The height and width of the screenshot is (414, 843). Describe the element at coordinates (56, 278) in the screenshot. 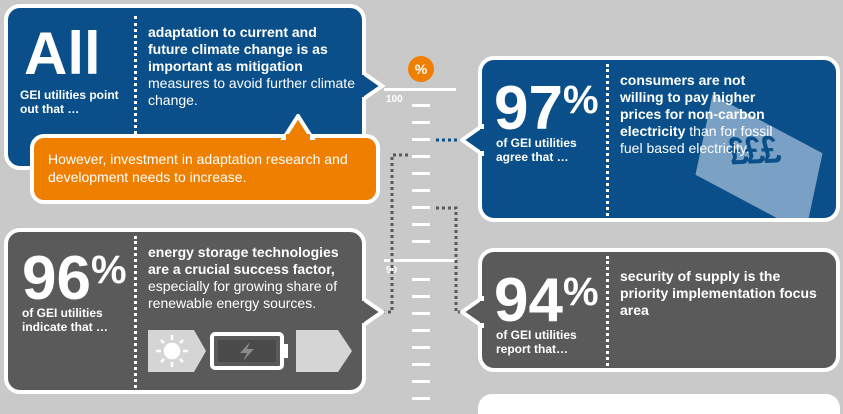

I see `value-96: 96` at that location.